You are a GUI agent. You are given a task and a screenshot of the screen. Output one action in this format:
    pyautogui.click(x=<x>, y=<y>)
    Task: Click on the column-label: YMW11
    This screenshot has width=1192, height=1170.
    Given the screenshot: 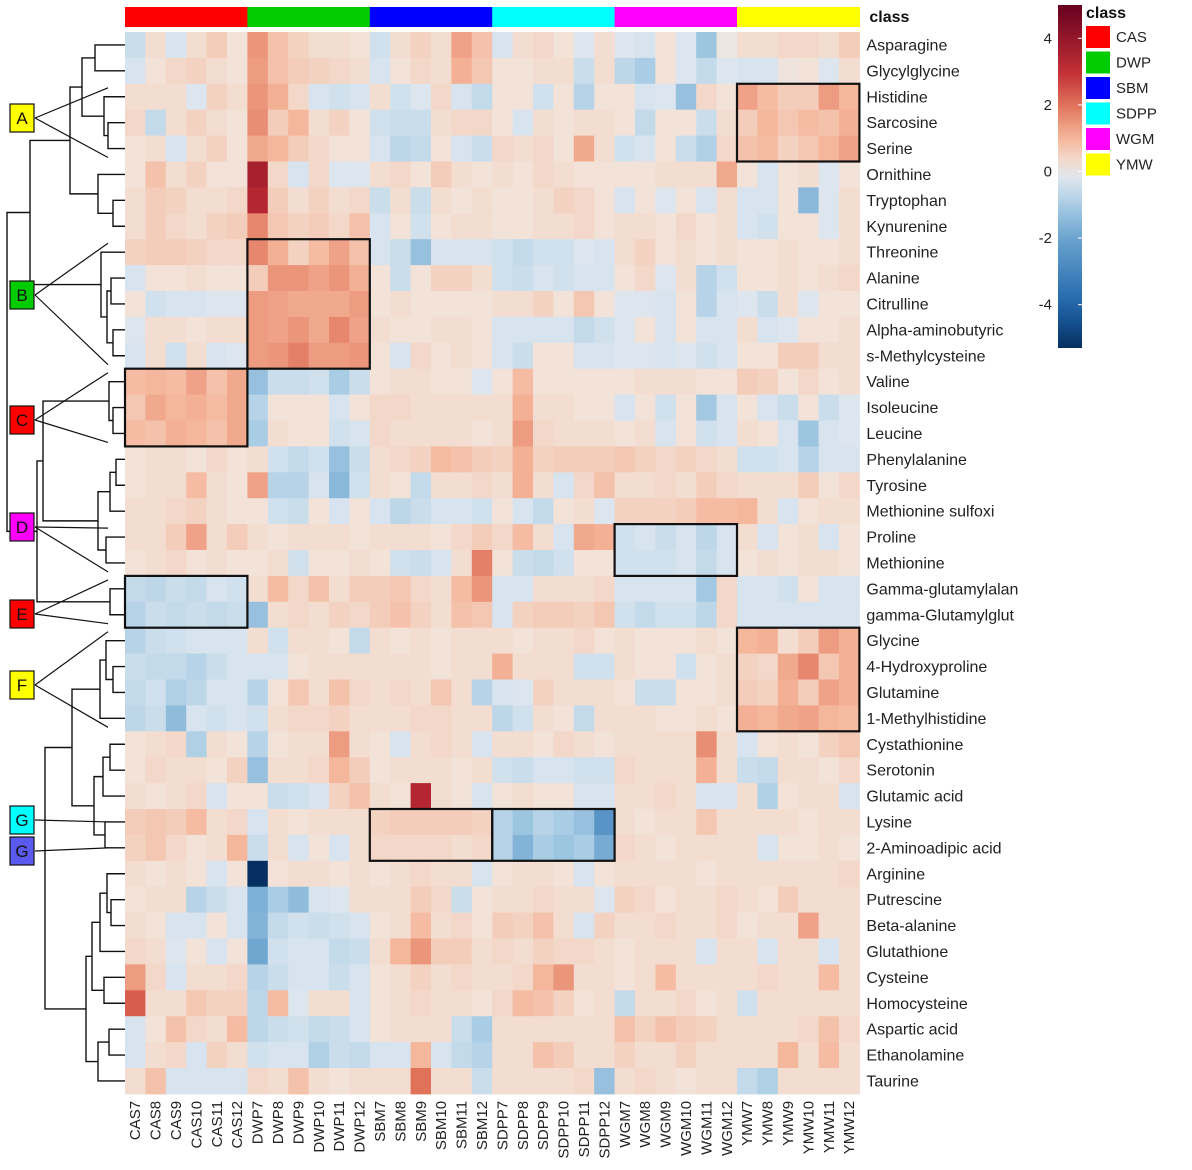 What is the action you would take?
    pyautogui.click(x=829, y=1127)
    